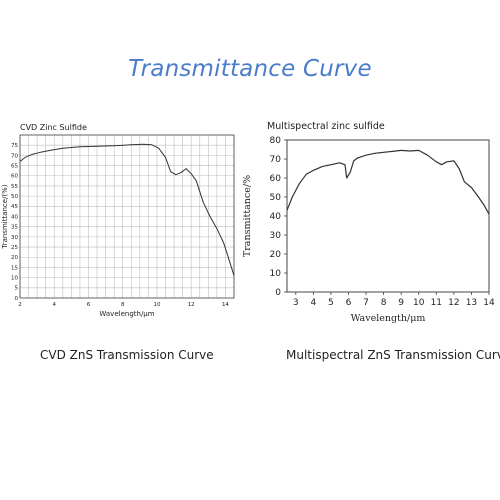 This screenshot has height=500, width=500. I want to click on x-tick-label: 13, so click(471, 303).